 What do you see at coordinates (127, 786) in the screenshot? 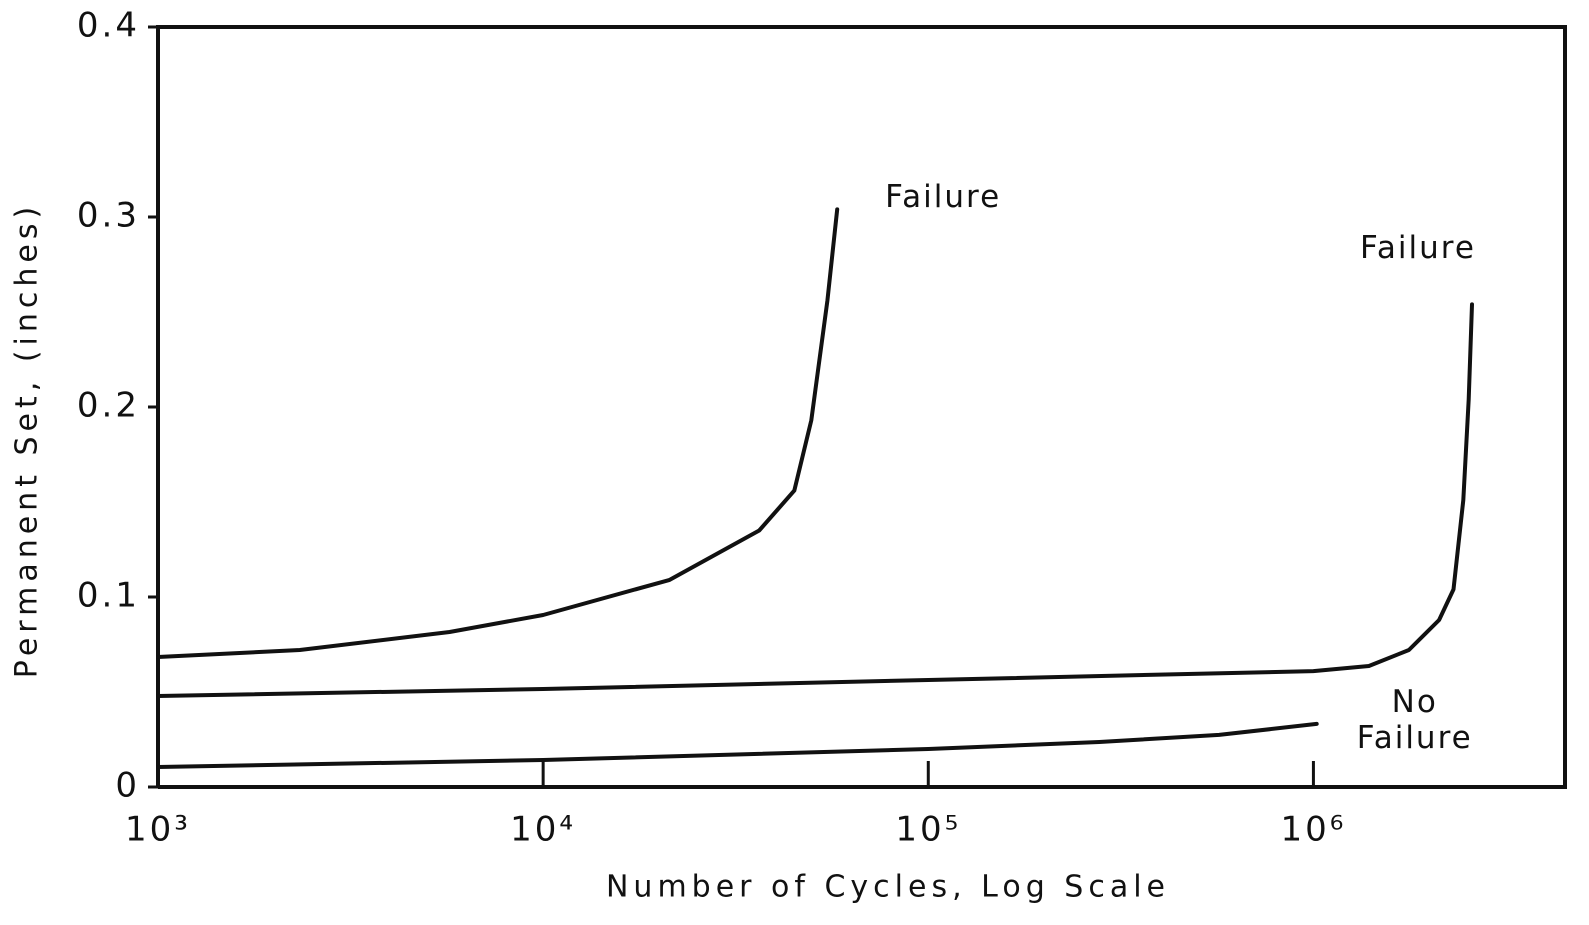
I see `y-tick-label: 0` at bounding box center [127, 786].